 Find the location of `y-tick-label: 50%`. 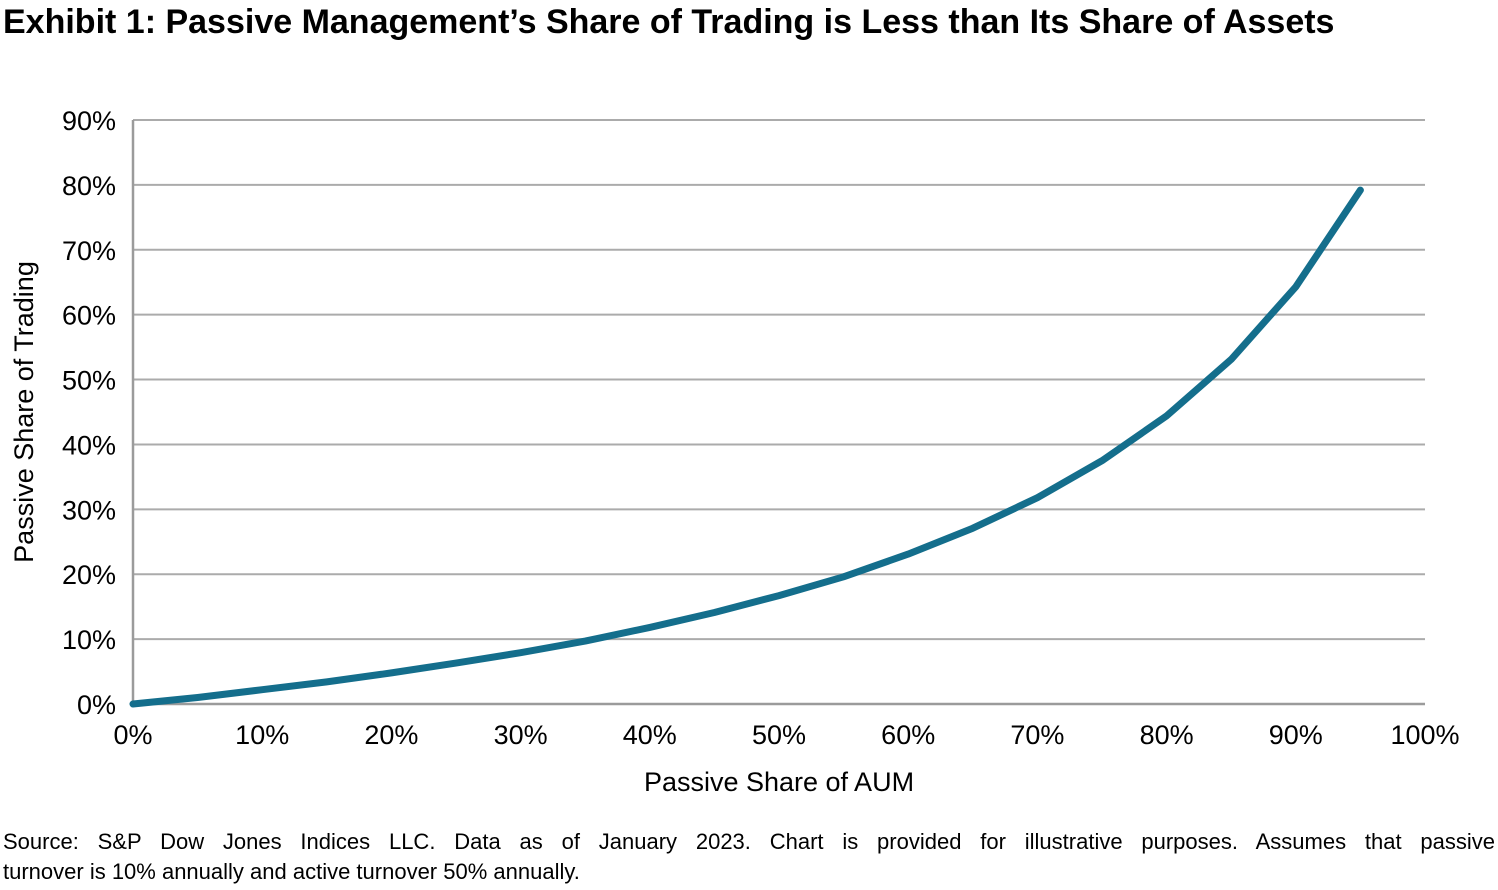

y-tick-label: 50% is located at coordinates (89, 381).